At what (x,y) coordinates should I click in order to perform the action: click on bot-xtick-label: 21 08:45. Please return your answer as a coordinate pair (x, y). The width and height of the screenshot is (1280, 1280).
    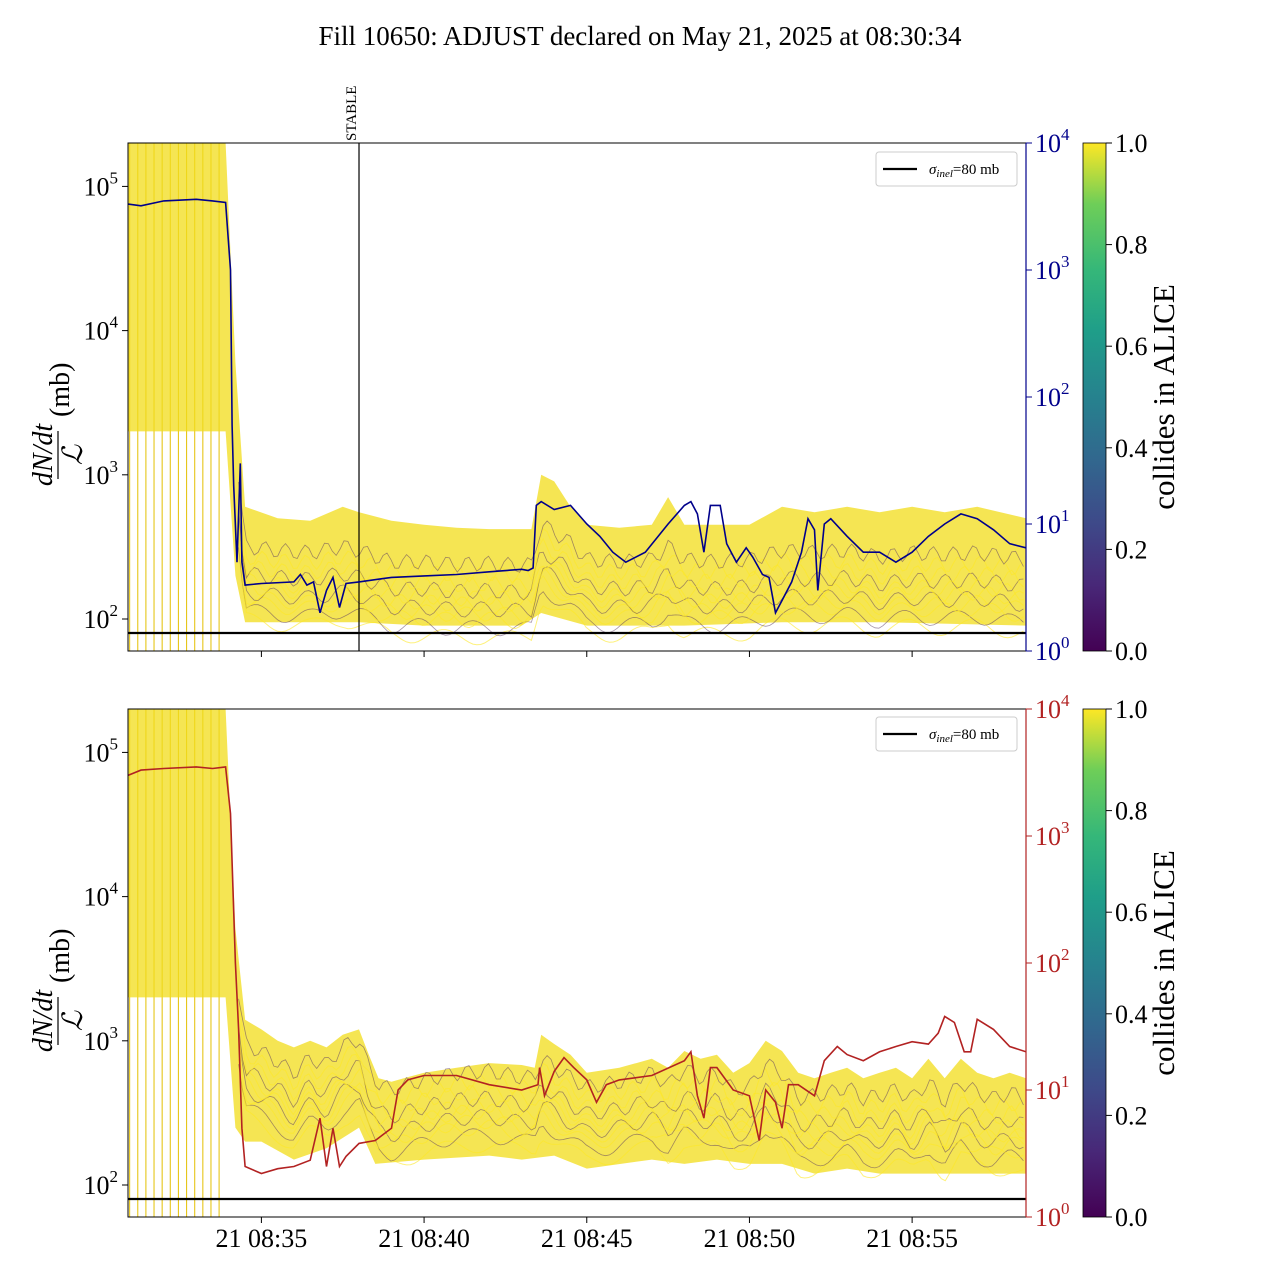
    Looking at the image, I should click on (587, 1238).